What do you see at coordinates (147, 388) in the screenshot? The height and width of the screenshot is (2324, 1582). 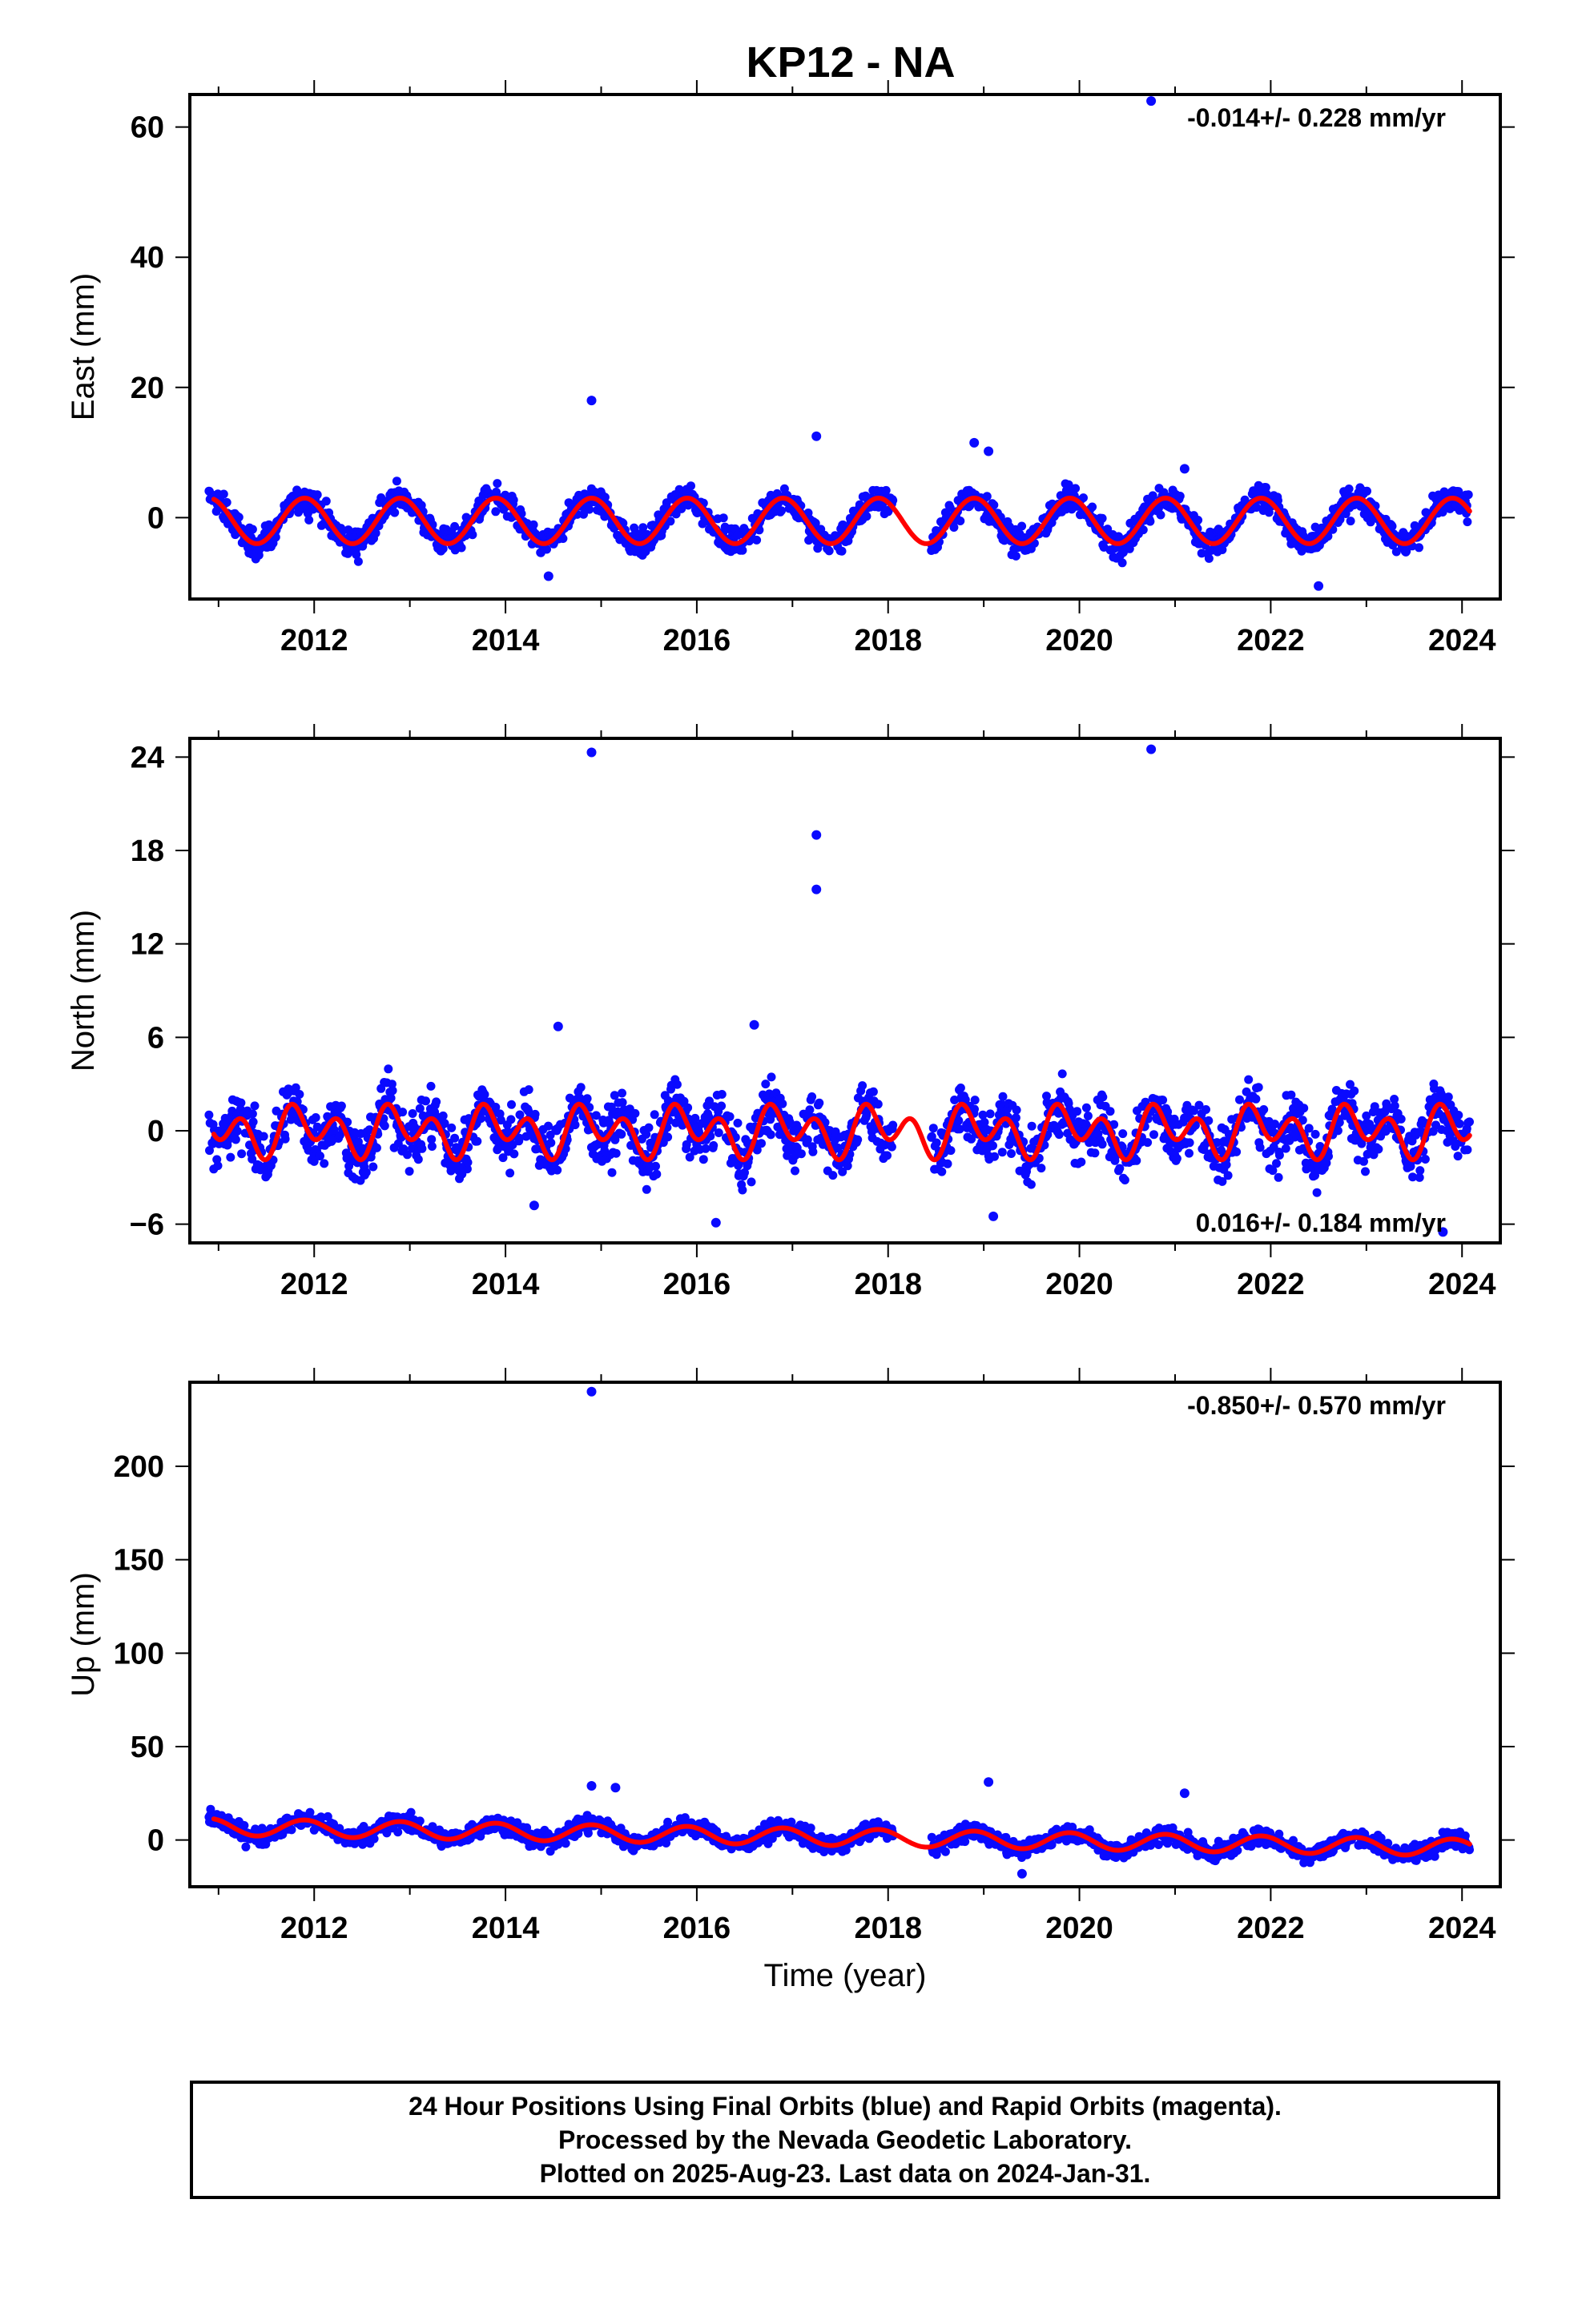 I see `y-tick-label: 20` at bounding box center [147, 388].